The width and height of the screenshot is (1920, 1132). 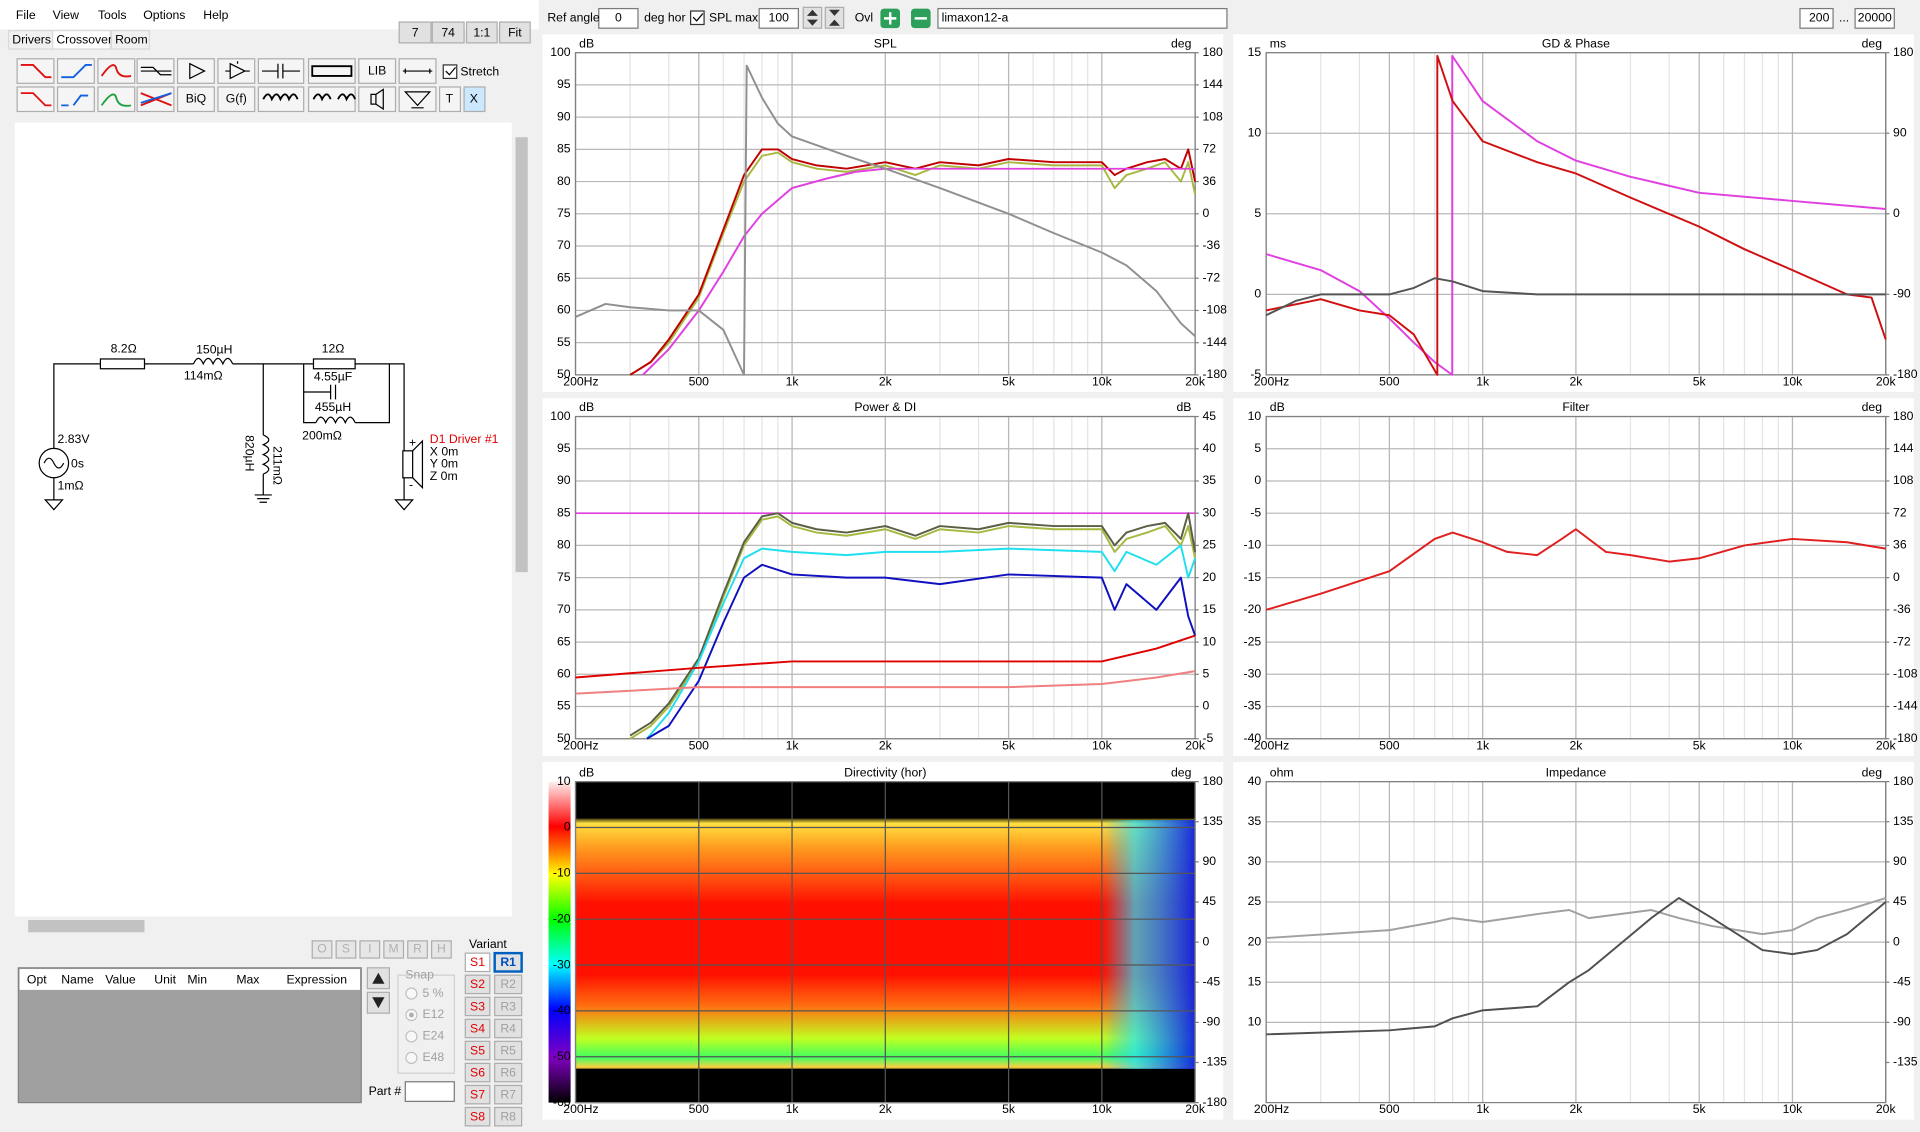 I want to click on stretch-checkbox, so click(x=450, y=72).